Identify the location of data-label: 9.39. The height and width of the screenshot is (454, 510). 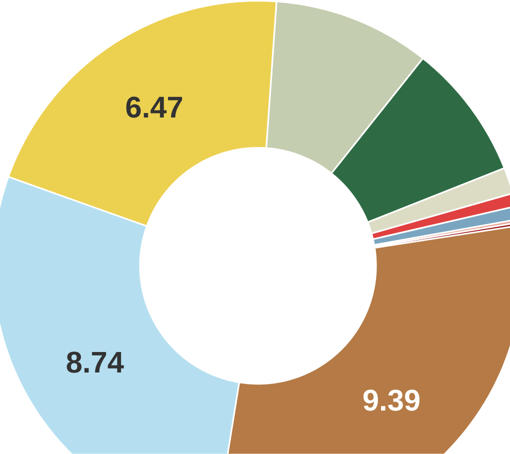
(391, 400).